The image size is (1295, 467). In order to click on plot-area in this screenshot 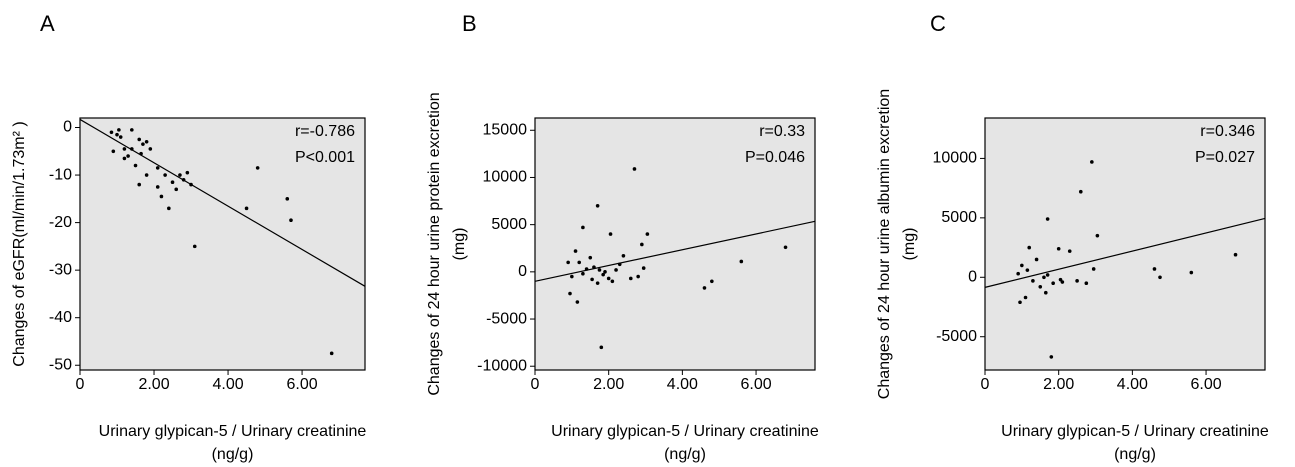, I will do `click(675, 244)`.